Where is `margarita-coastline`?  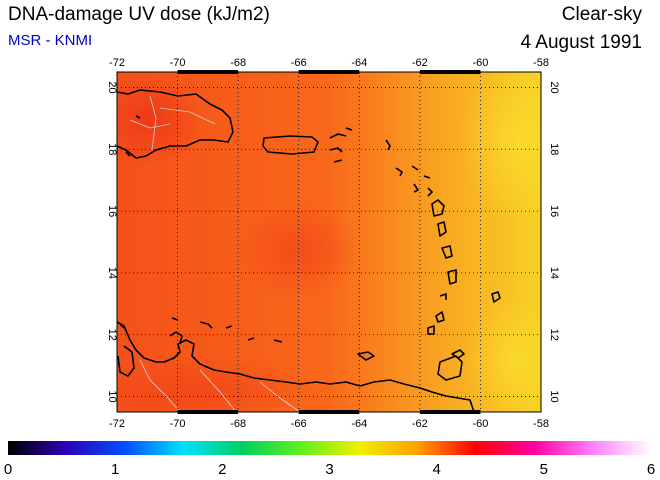
margarita-coastline is located at coordinates (366, 356).